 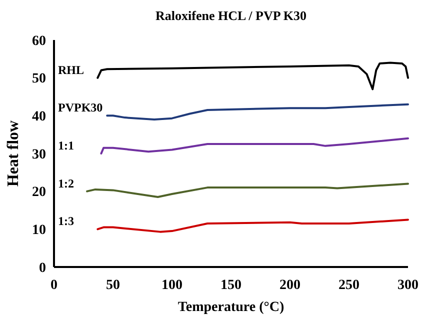 What do you see at coordinates (66, 145) in the screenshot?
I see `text: 1:1` at bounding box center [66, 145].